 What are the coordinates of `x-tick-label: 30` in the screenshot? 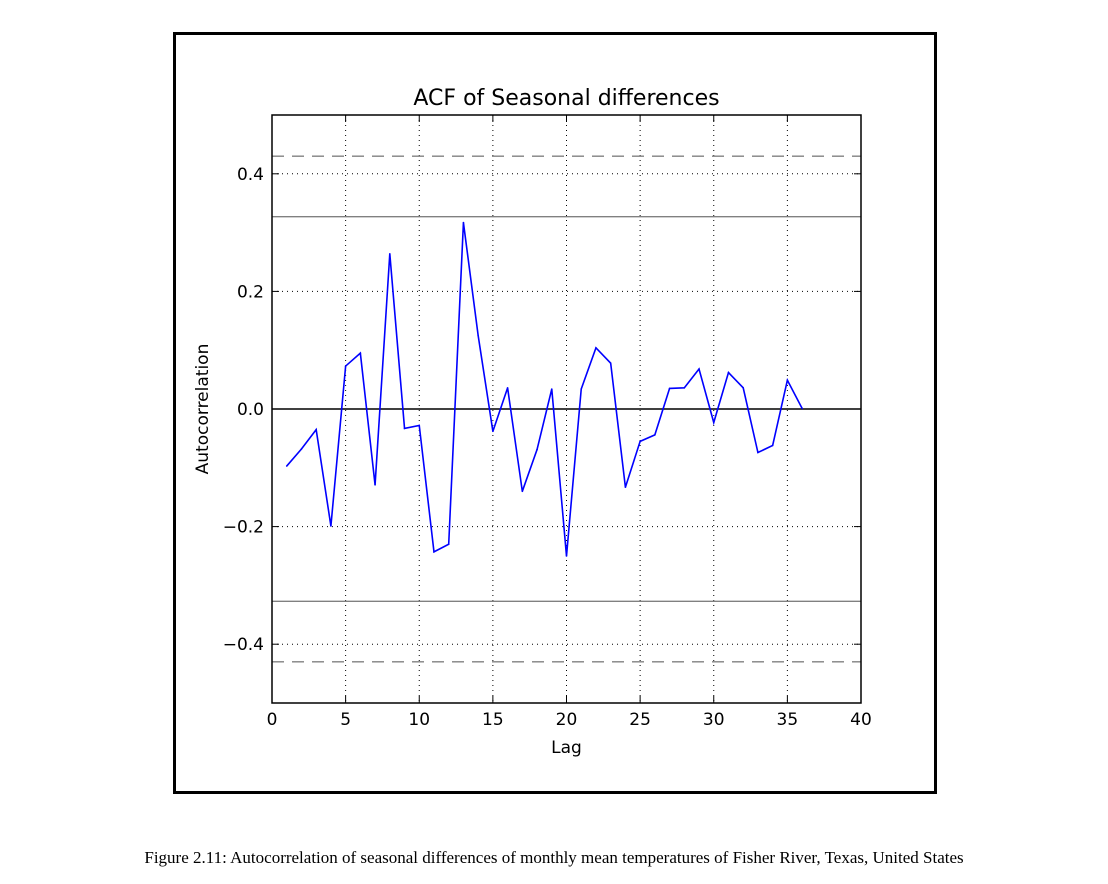 It's located at (714, 720).